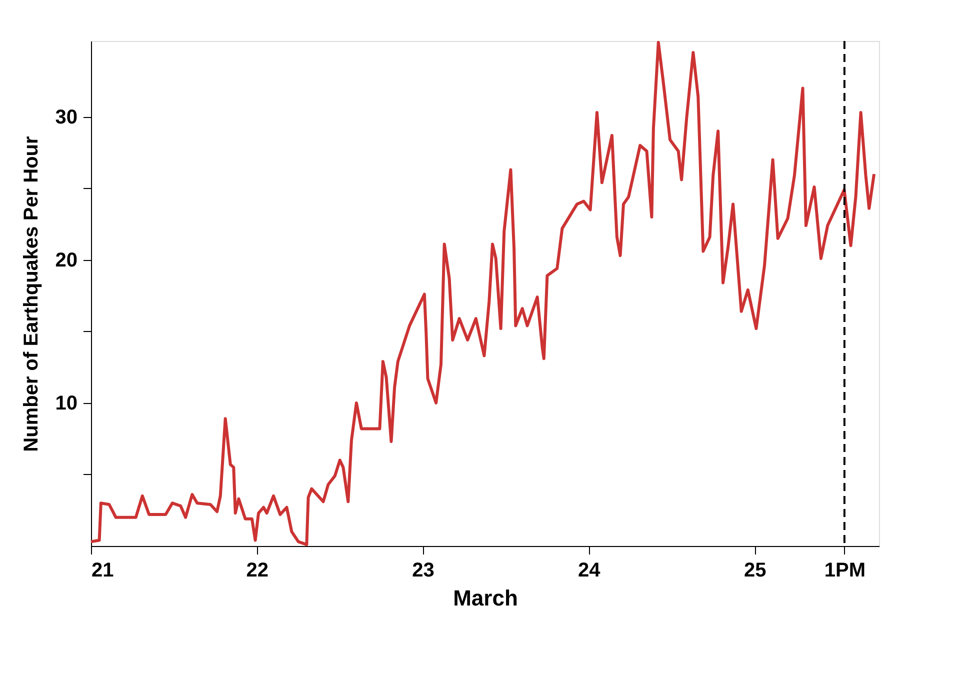 Image resolution: width=972 pixels, height=683 pixels. I want to click on y-axis-title: Number of Earthquakes Per Hour, so click(31, 294).